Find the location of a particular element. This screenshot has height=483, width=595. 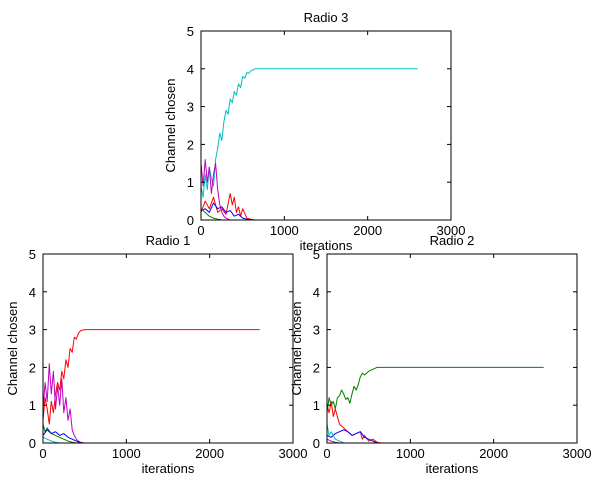

chart-0-series-1-line is located at coordinates (309, 207).